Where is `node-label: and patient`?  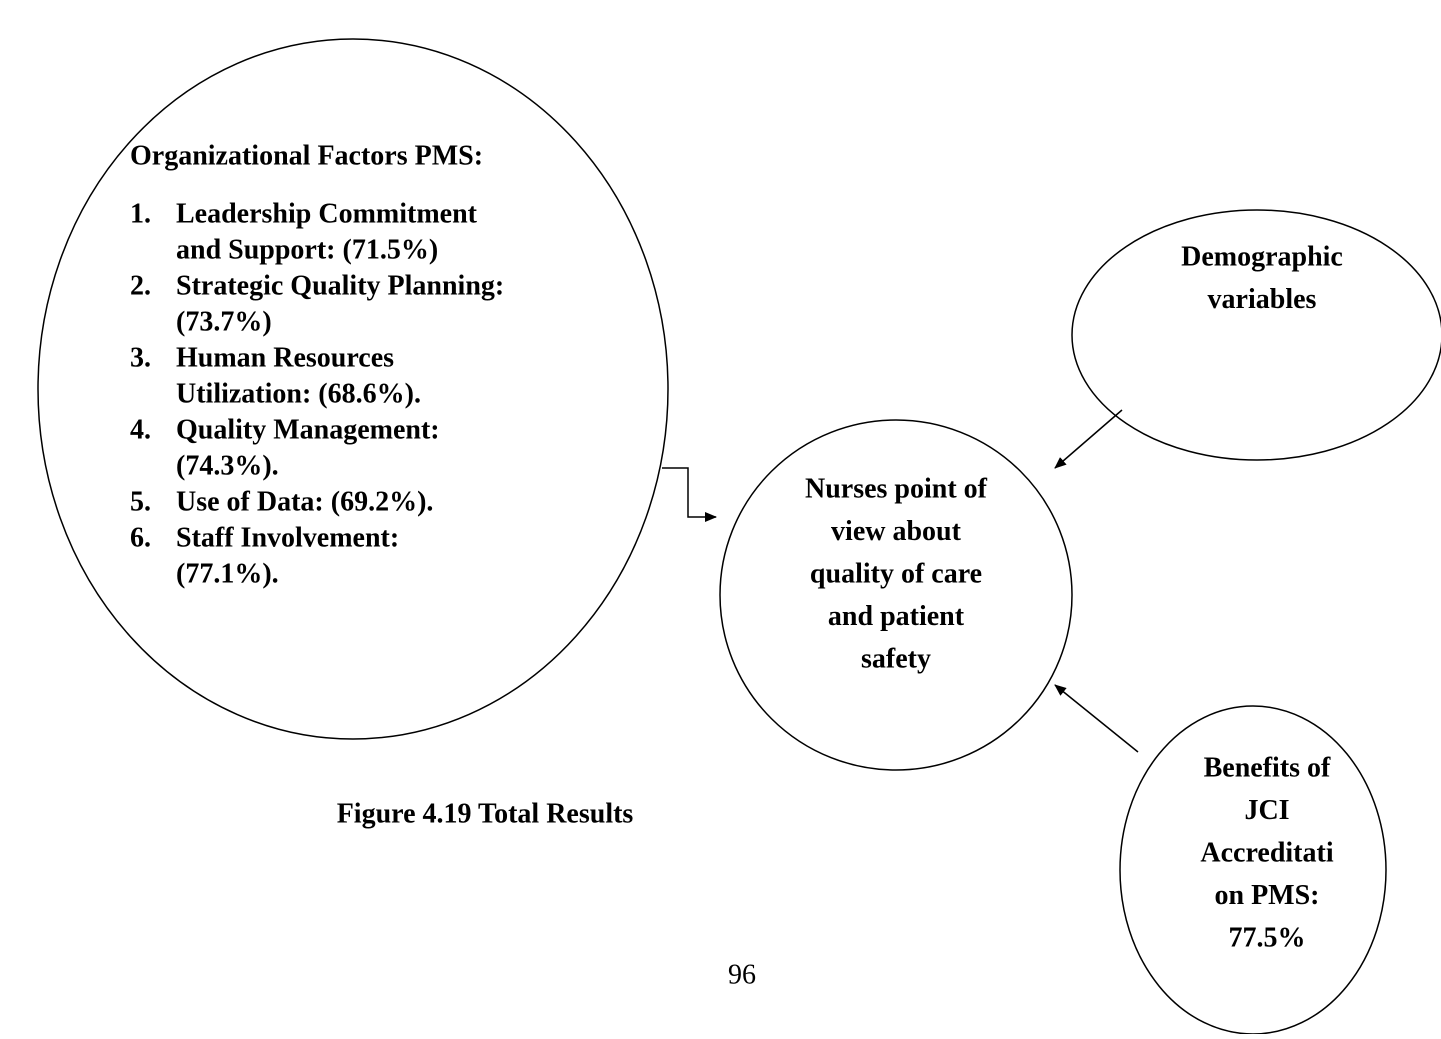
node-label: and patient is located at coordinates (896, 616).